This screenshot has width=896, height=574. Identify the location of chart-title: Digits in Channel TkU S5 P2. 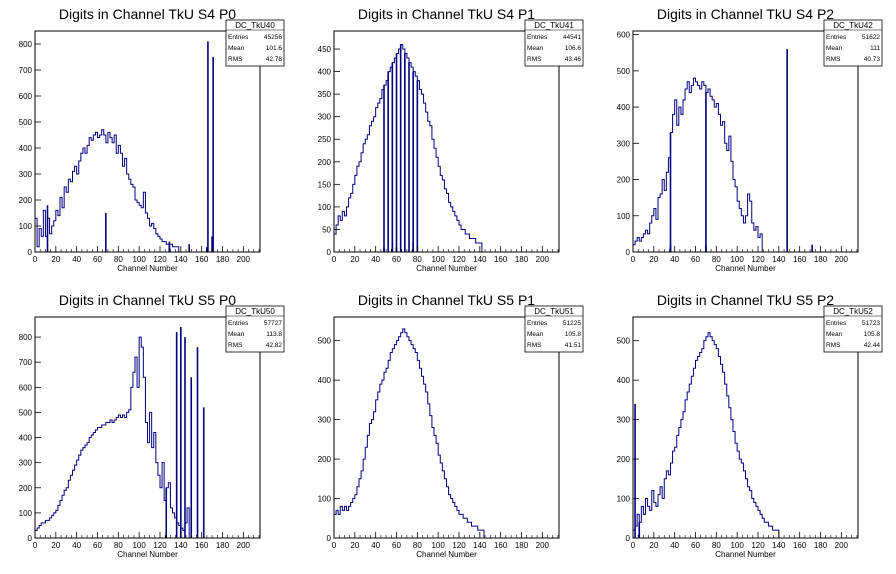
(745, 300).